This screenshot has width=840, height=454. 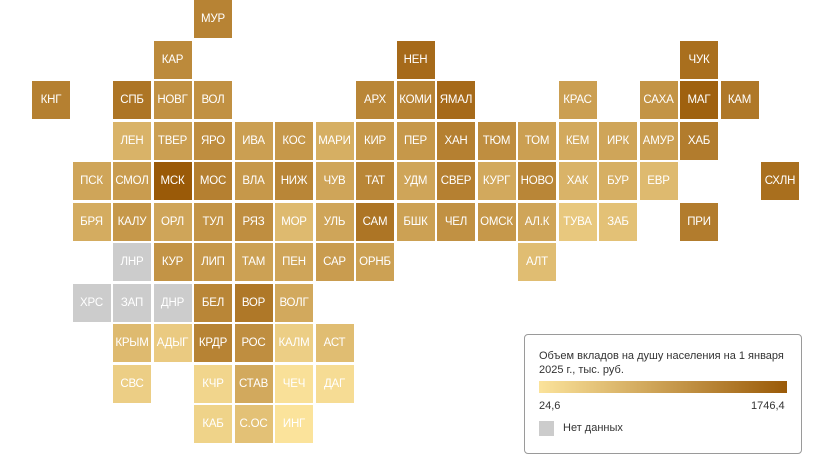 I want to click on region-tile: СТАВ, so click(x=253, y=383).